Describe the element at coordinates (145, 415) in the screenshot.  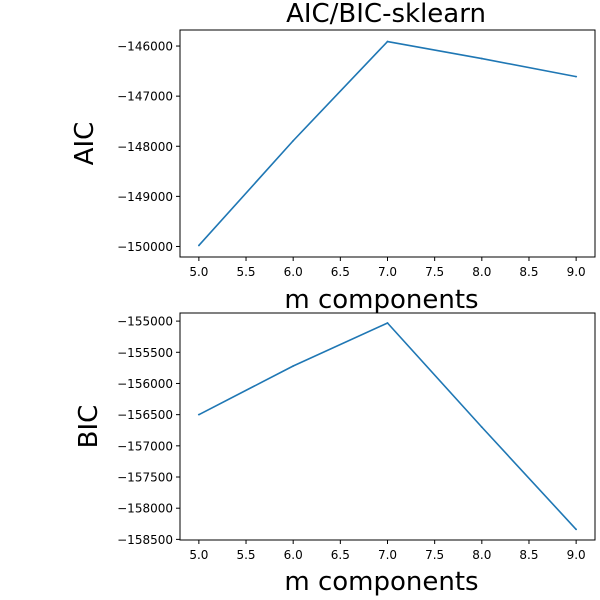
I see `bic-y-tick-label: −156500` at that location.